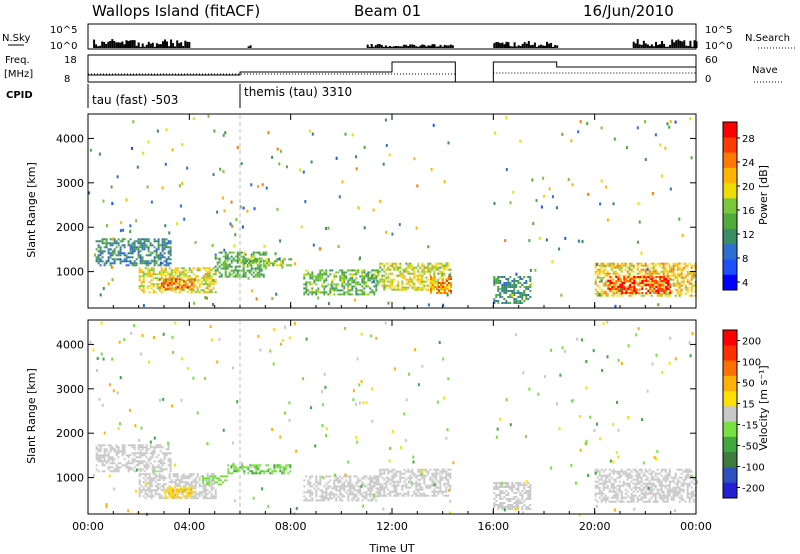 The width and height of the screenshot is (800, 554). What do you see at coordinates (124, 46) in the screenshot?
I see `nsky-bar` at bounding box center [124, 46].